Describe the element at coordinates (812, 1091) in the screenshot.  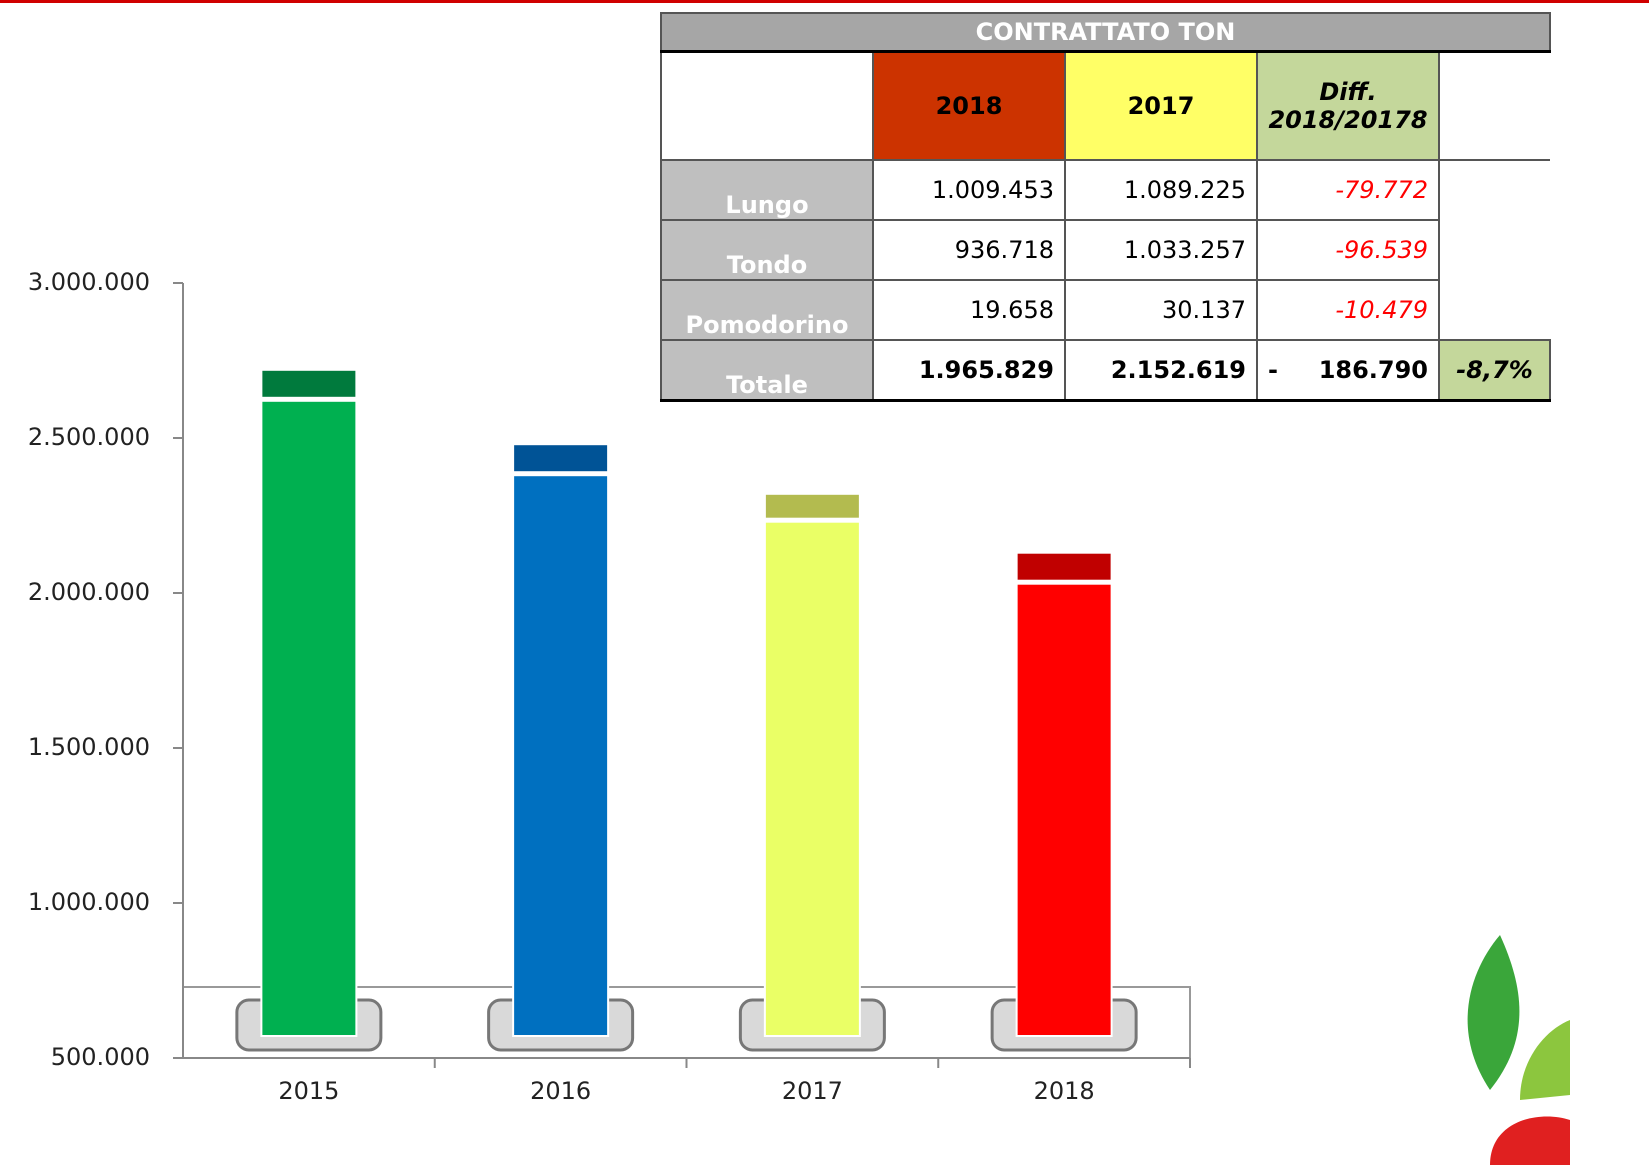
I see `x-tick-label: 2017` at that location.